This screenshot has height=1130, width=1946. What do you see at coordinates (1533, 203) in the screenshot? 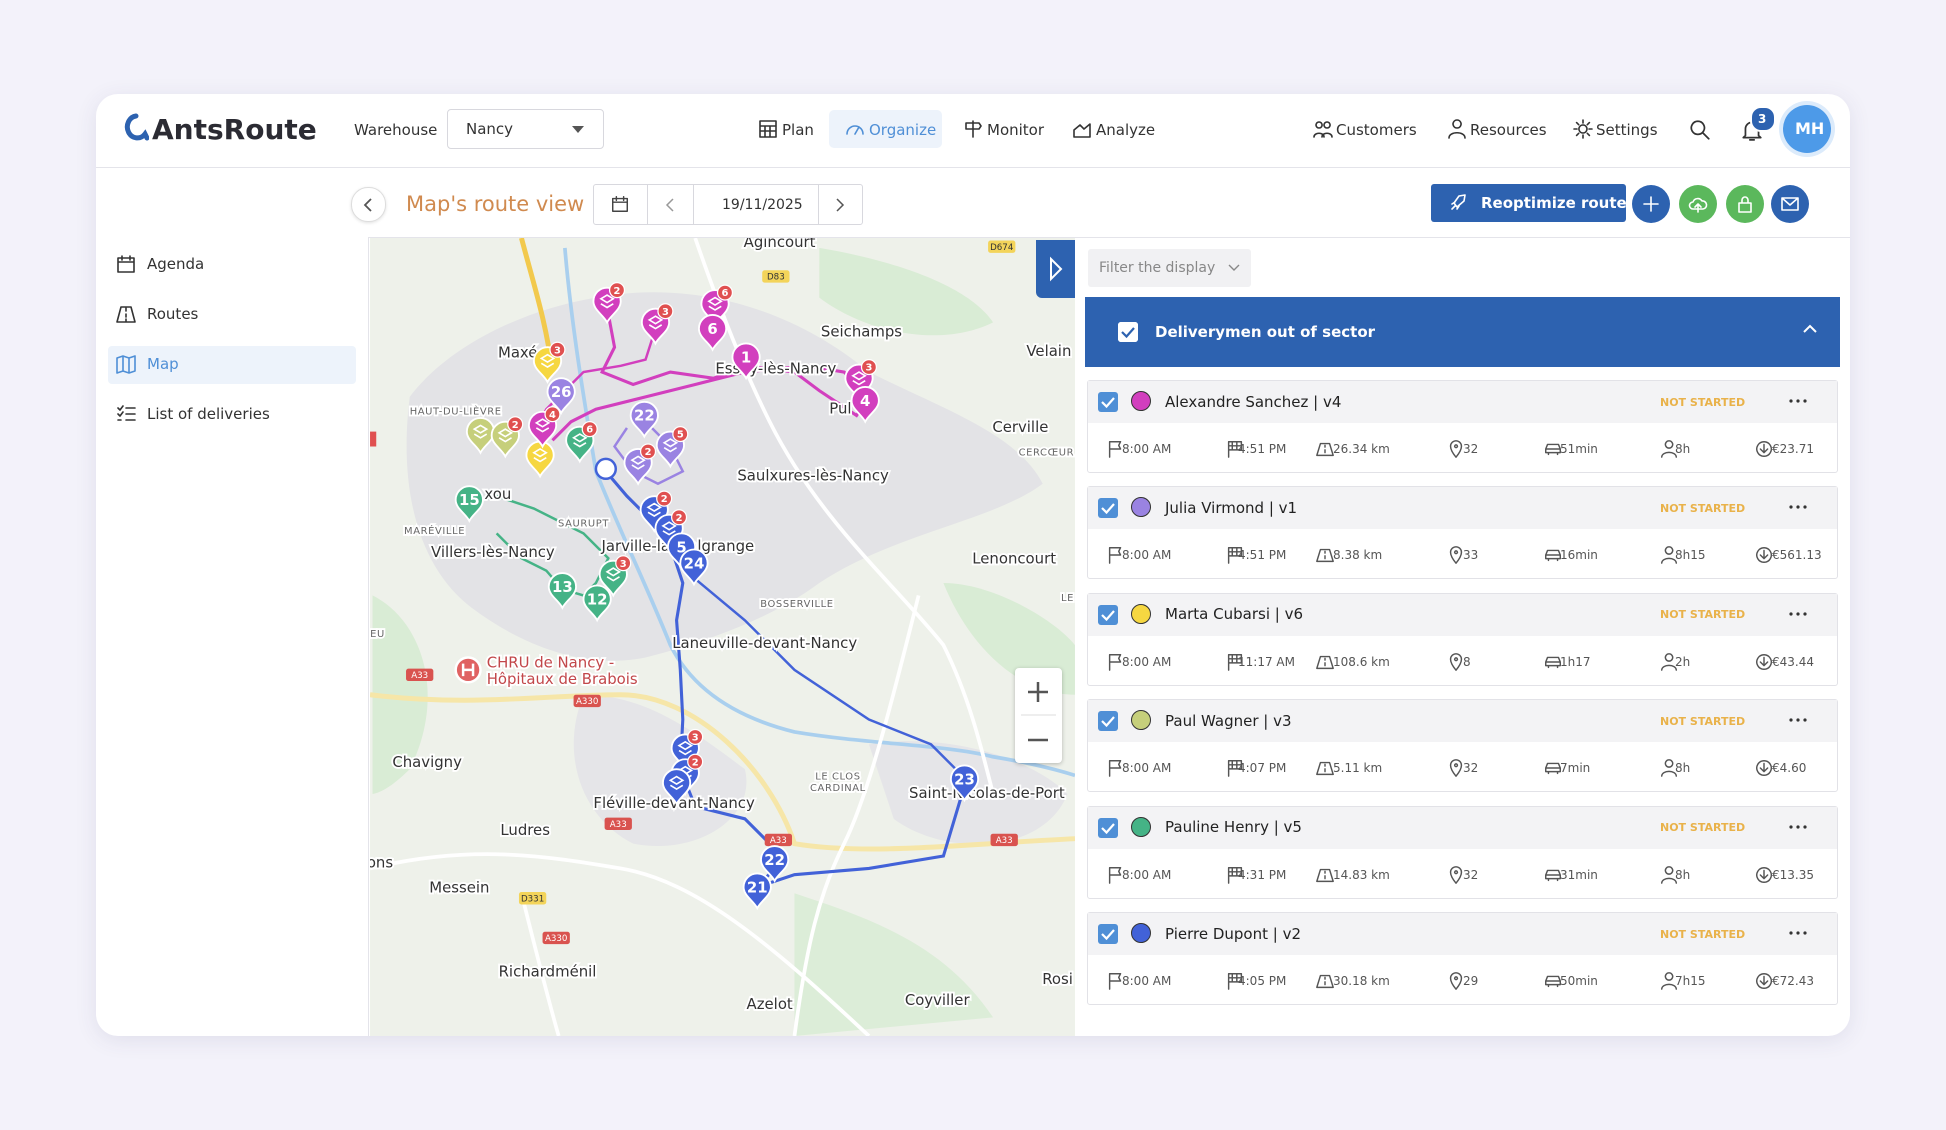
I see `reoptimize-button: Reoptimize routes` at bounding box center [1533, 203].